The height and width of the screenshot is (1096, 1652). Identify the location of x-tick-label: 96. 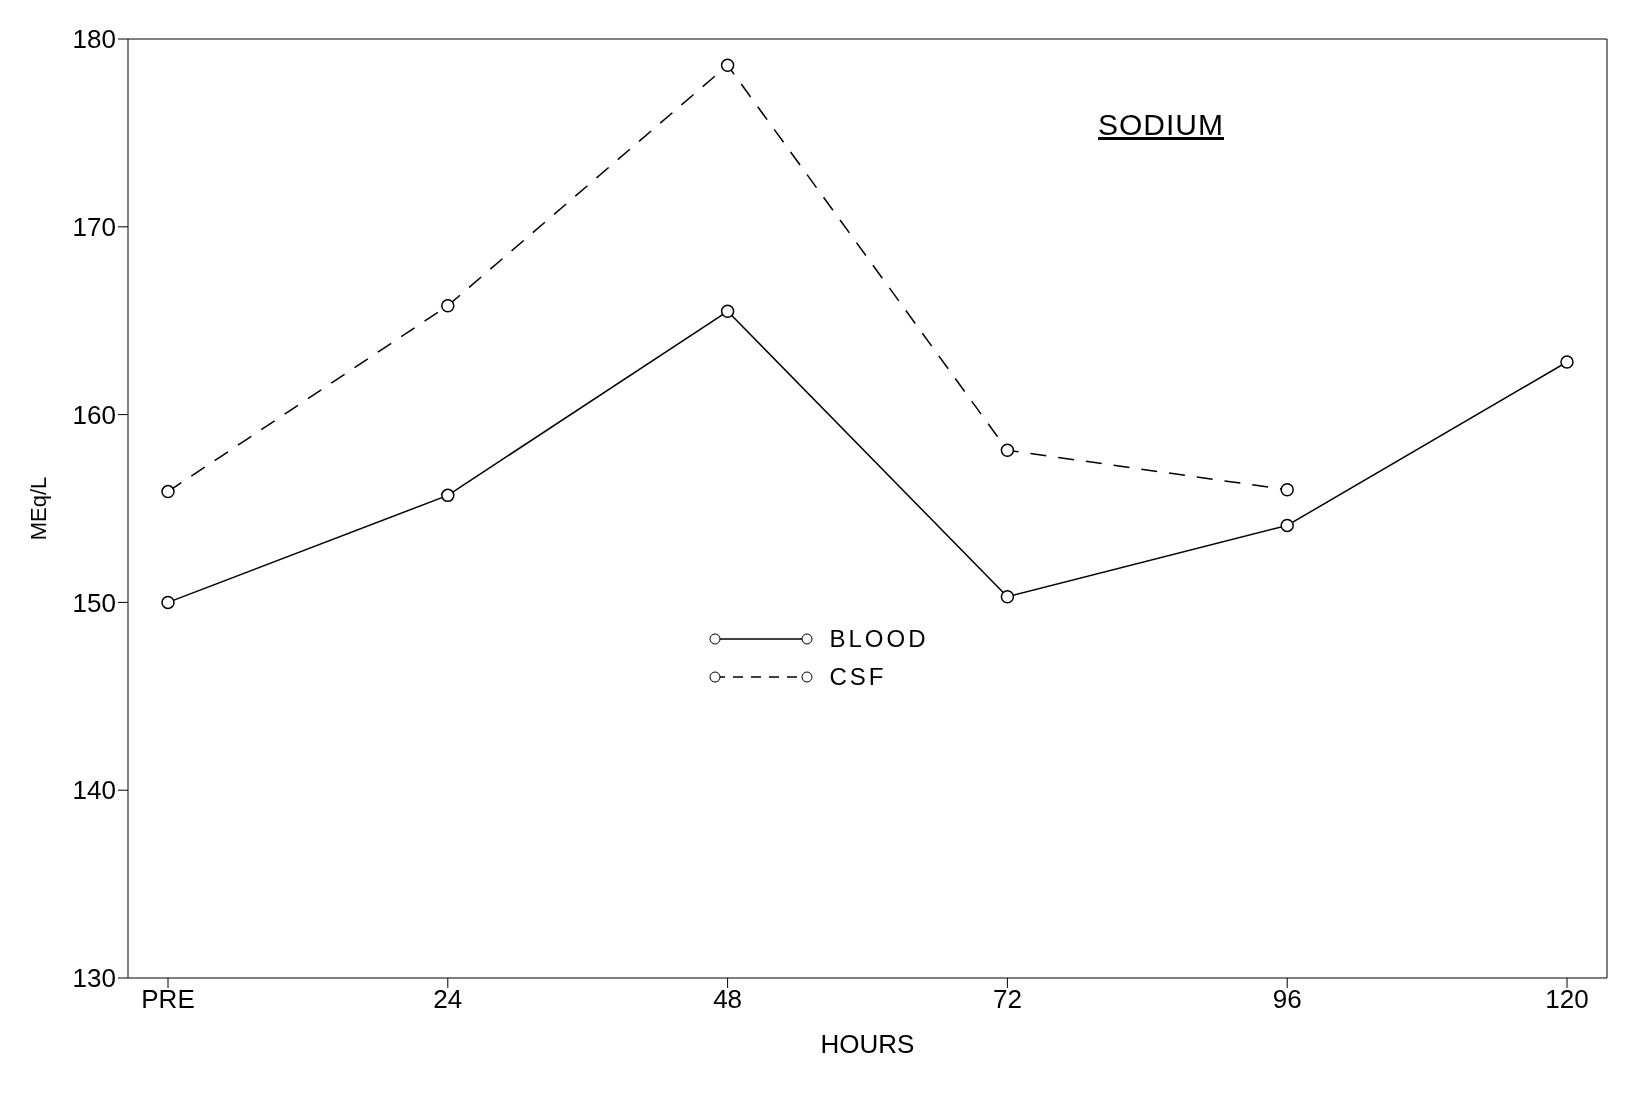
(1287, 999).